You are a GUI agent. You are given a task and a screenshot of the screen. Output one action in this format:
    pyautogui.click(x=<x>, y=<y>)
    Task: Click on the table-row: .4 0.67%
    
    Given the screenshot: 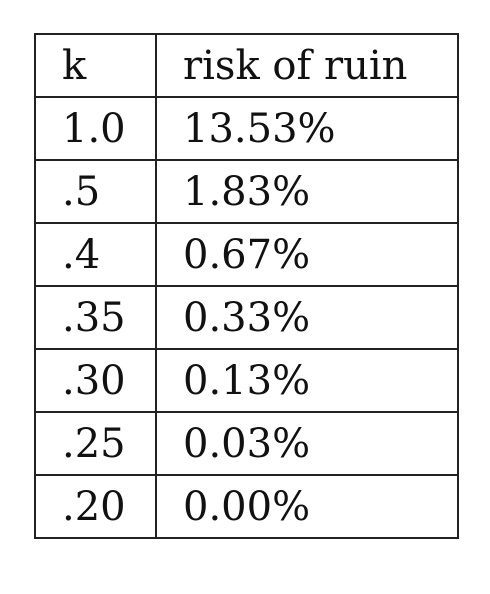 What is the action you would take?
    pyautogui.click(x=246, y=254)
    